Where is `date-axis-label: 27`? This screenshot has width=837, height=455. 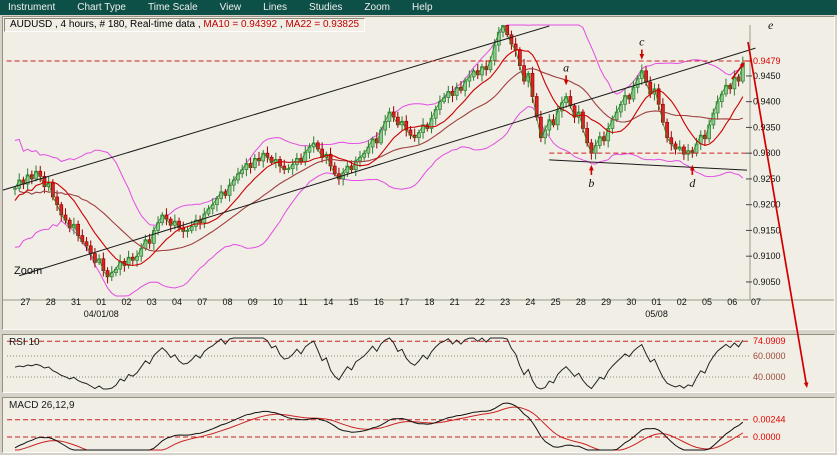
date-axis-label: 27 is located at coordinates (26, 302).